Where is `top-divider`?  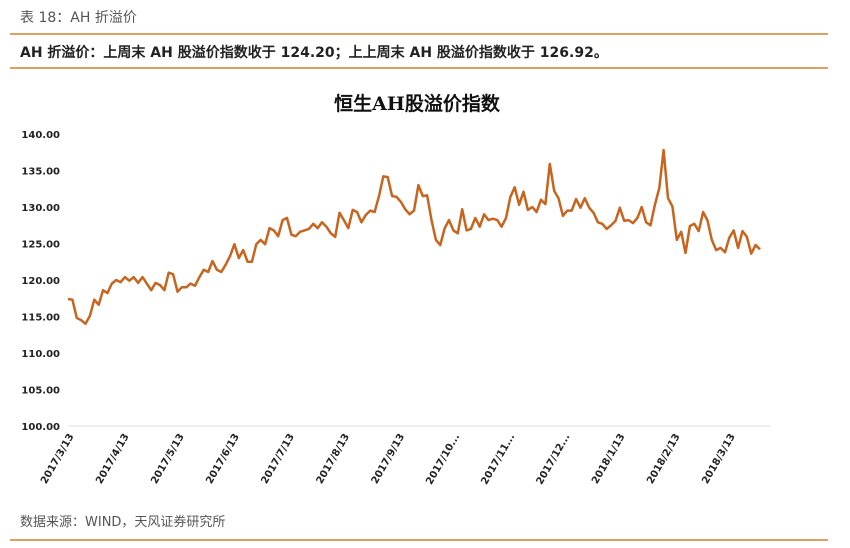
top-divider is located at coordinates (419, 34).